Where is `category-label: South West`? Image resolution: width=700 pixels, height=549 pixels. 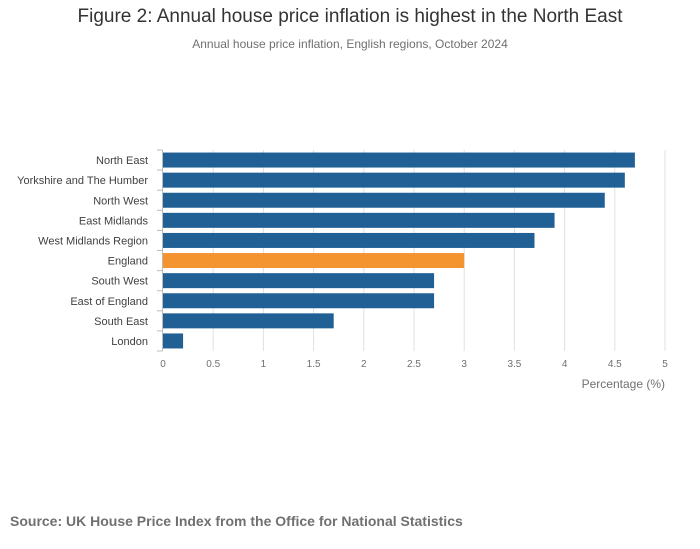 category-label: South West is located at coordinates (119, 282).